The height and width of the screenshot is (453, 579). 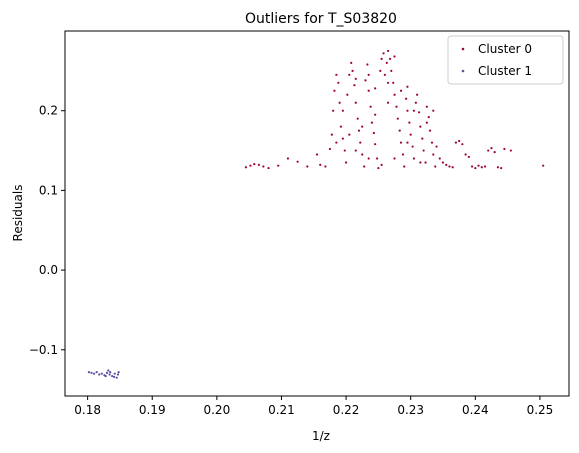 What do you see at coordinates (505, 60) in the screenshot?
I see `legend-box` at bounding box center [505, 60].